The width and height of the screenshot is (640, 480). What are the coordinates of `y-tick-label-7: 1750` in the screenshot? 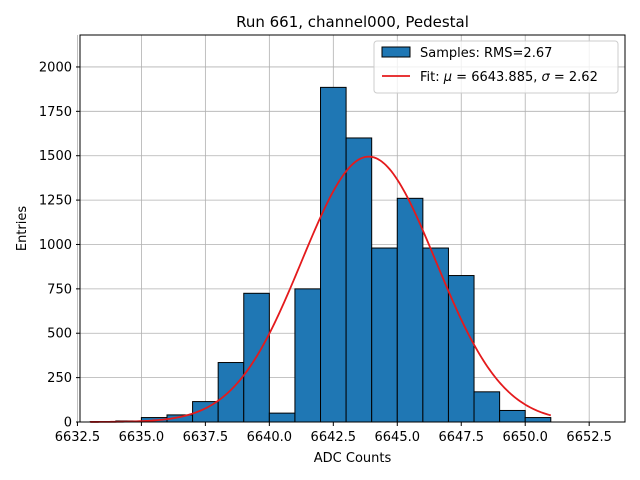 It's located at (55, 112).